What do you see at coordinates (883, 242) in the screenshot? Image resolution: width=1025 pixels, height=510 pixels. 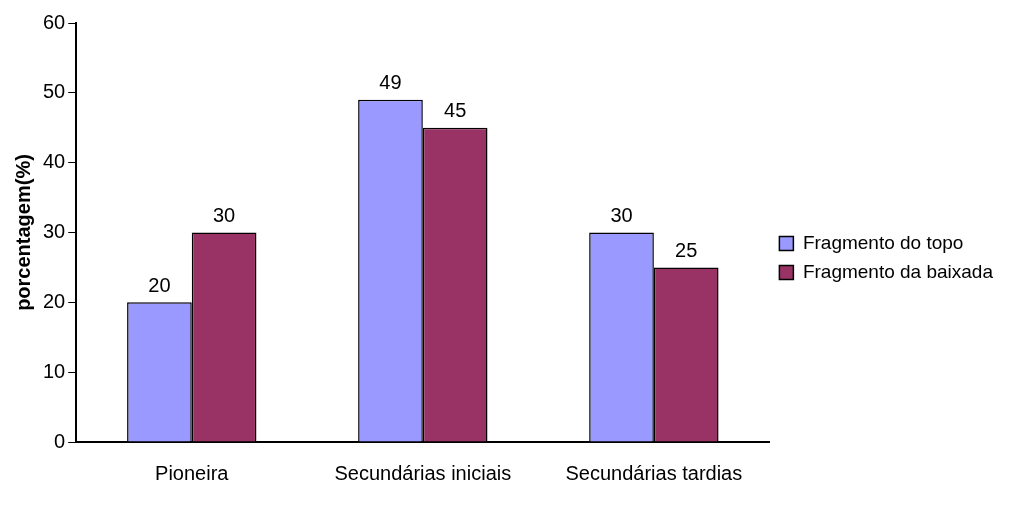 I see `legend-label: Fragmento do topo` at bounding box center [883, 242].